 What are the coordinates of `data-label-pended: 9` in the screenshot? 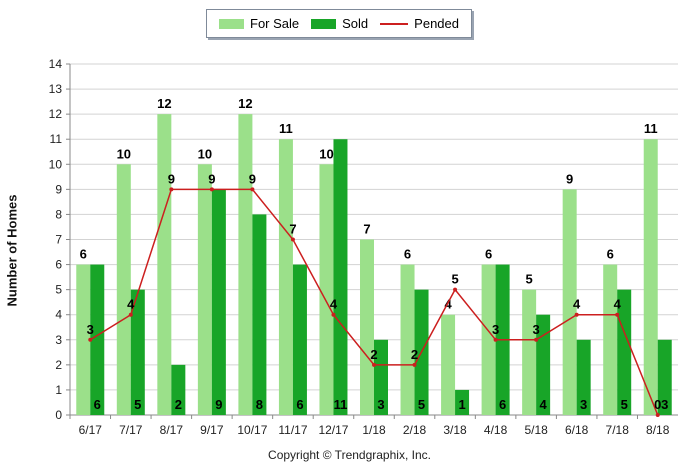 It's located at (211, 178).